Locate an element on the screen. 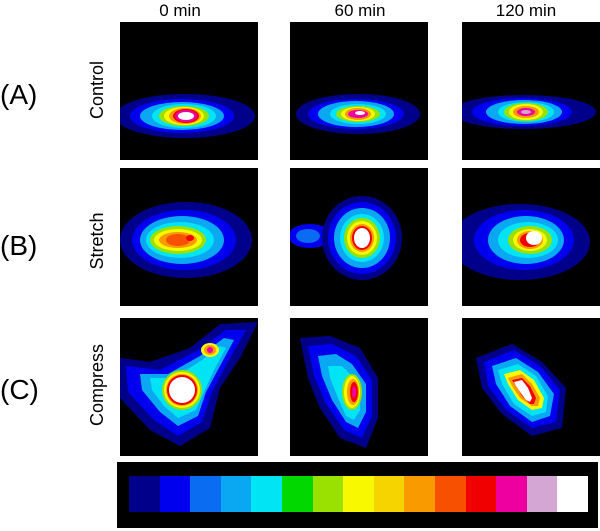  column-header-0min: 0 min is located at coordinates (180, 10).